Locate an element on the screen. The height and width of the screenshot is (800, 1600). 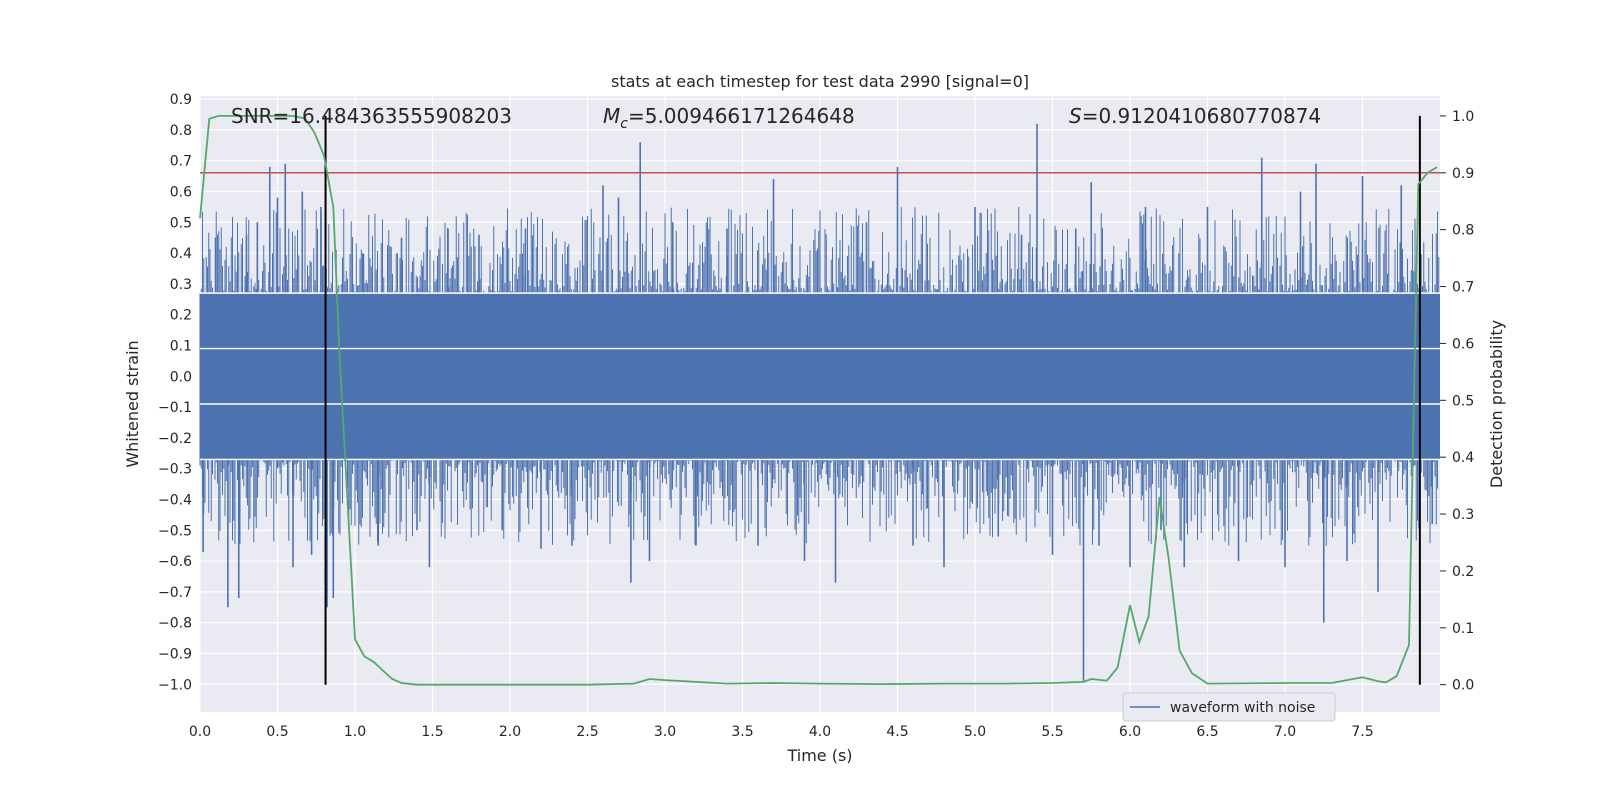
legend-box is located at coordinates (1229, 707).